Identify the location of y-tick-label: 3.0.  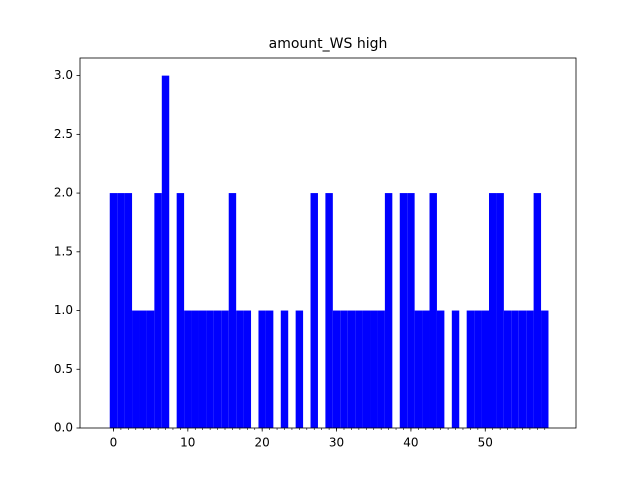
(63, 75).